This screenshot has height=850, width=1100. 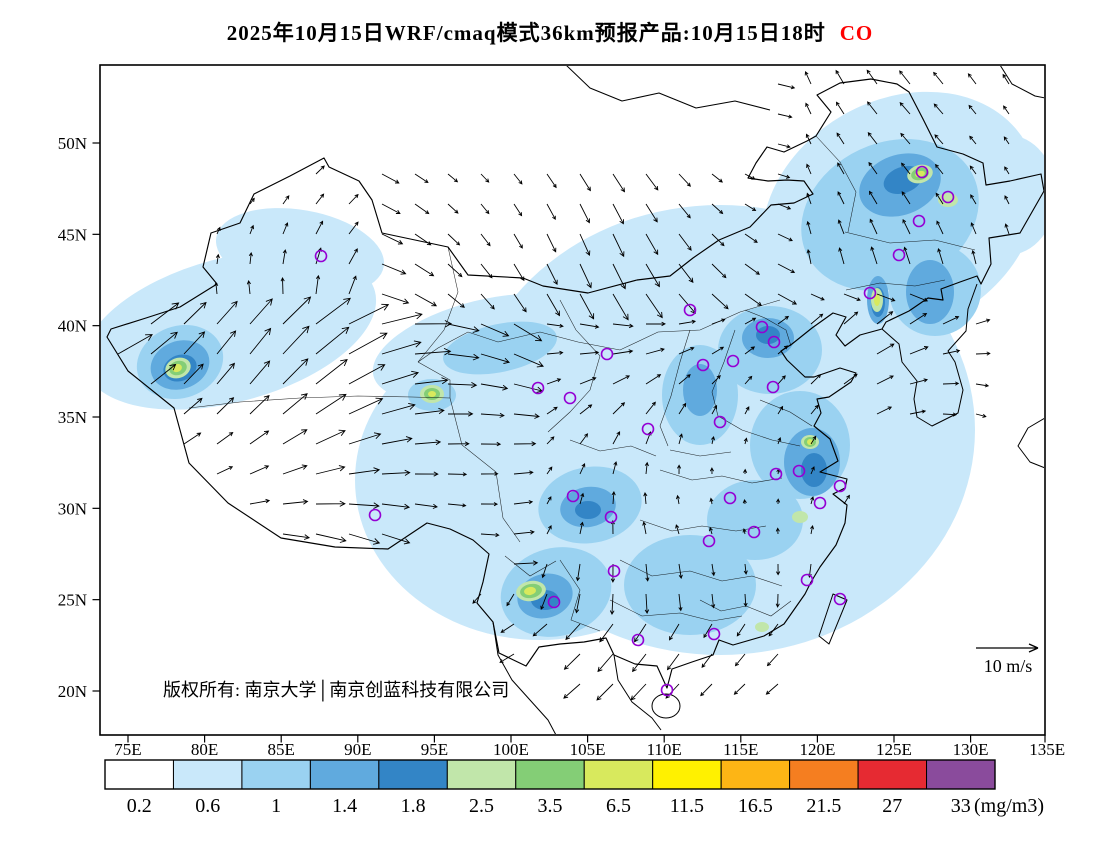 What do you see at coordinates (344, 774) in the screenshot?
I see `colorbar-segment` at bounding box center [344, 774].